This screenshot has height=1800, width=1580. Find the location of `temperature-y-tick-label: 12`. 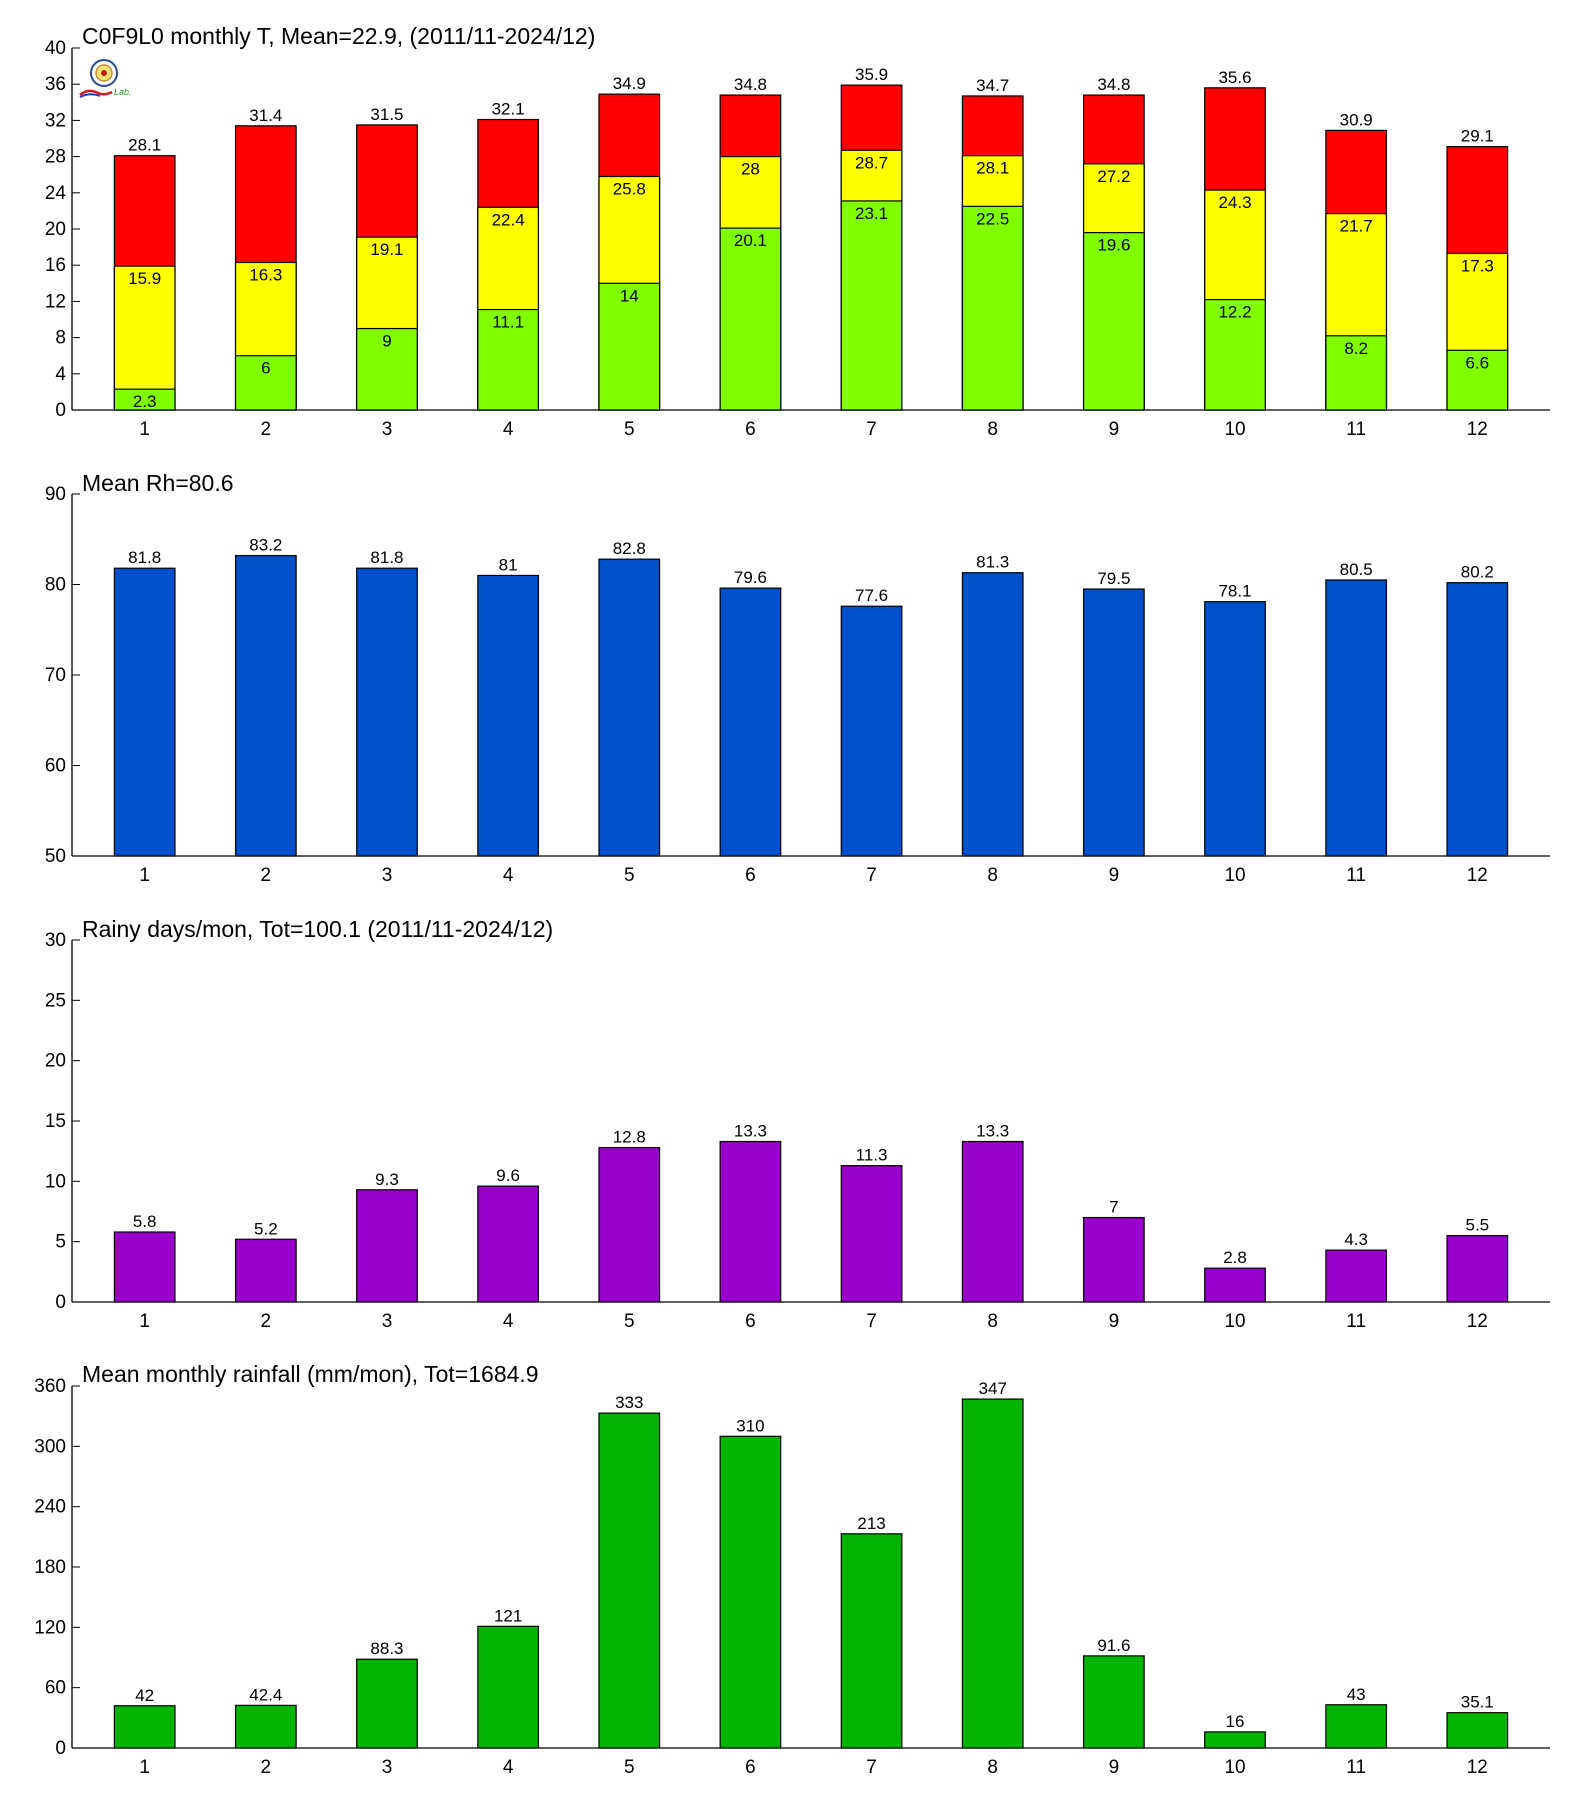

temperature-y-tick-label: 12 is located at coordinates (55, 301).